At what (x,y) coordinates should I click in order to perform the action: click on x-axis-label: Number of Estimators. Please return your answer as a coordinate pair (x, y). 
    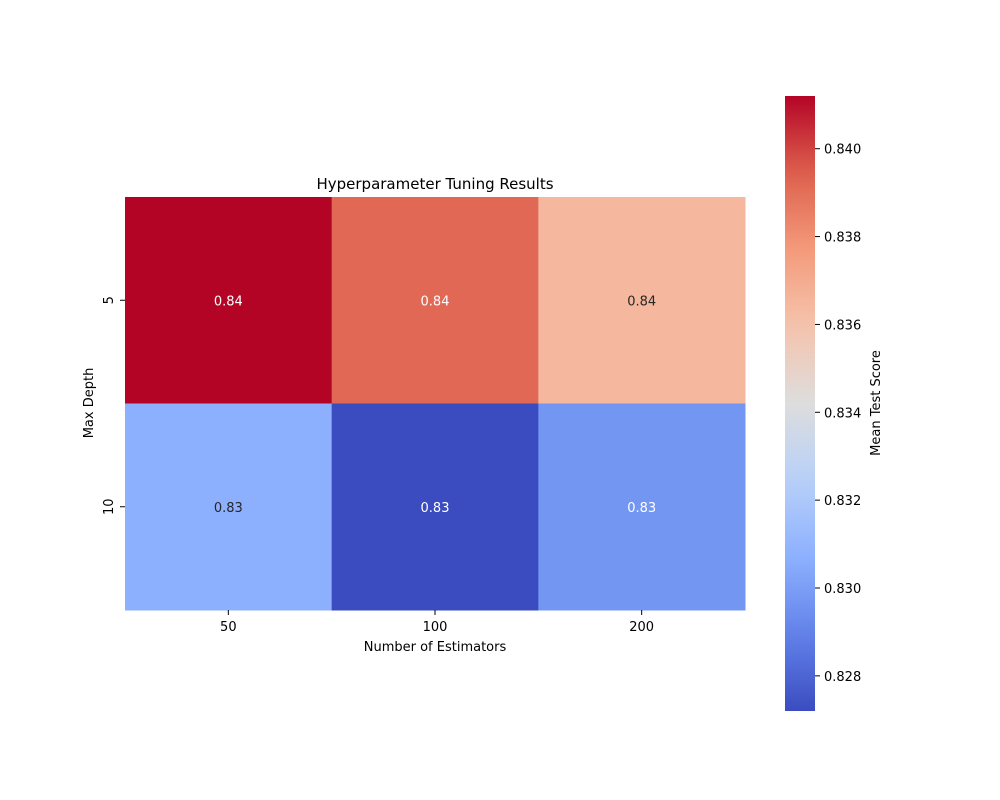
    Looking at the image, I should click on (435, 647).